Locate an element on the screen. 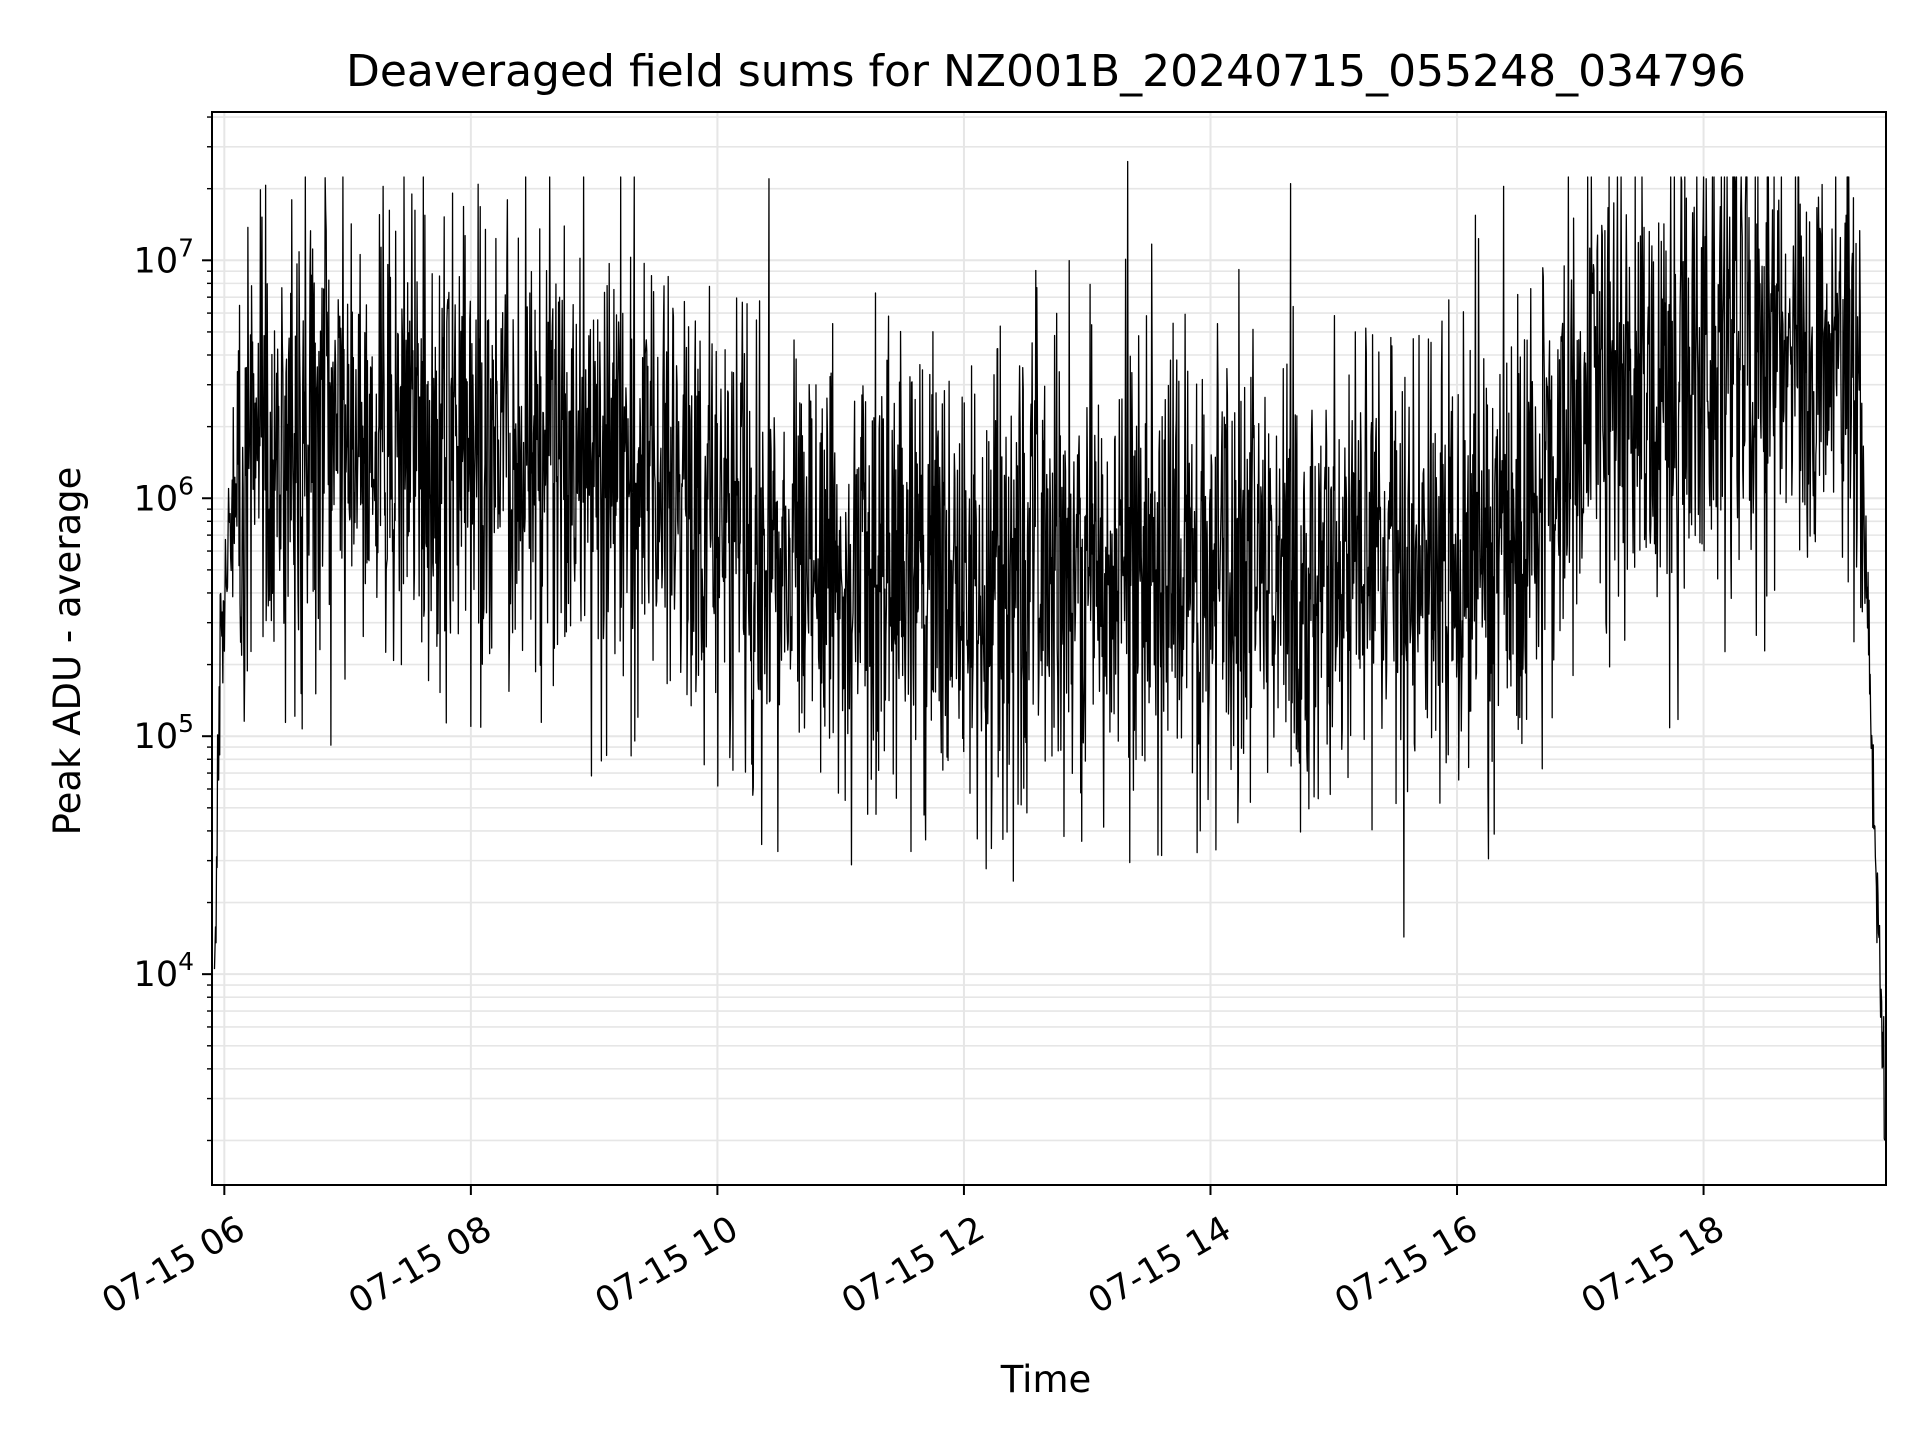 Image resolution: width=1920 pixels, height=1440 pixels. y-tick-label: 10⁵ is located at coordinates (164, 733).